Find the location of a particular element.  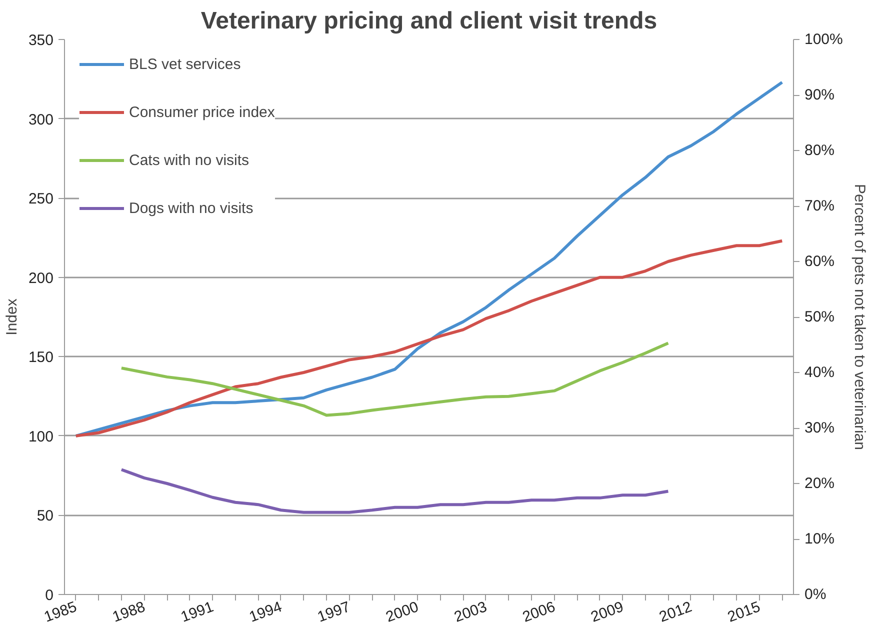

y-tick-label: 350 is located at coordinates (41, 40).